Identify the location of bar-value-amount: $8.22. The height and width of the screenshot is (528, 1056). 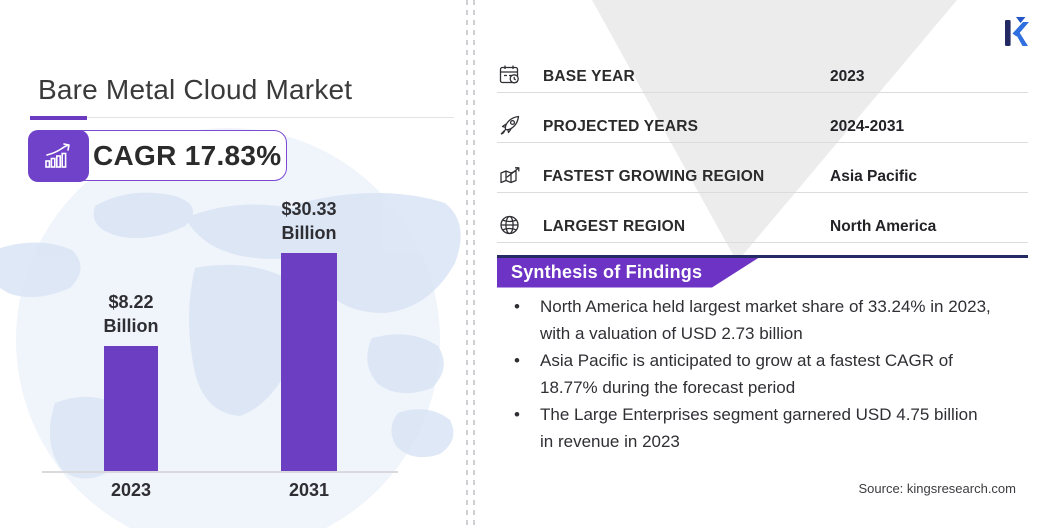
(131, 301).